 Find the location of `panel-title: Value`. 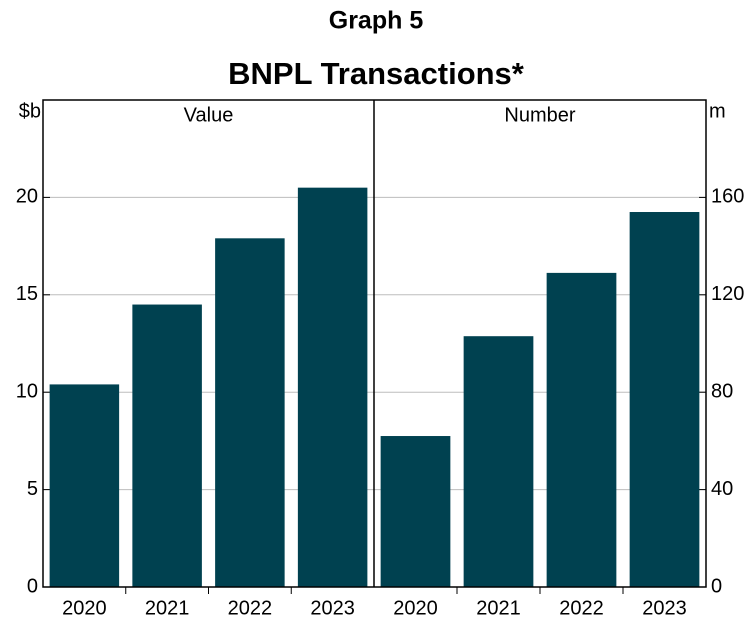

panel-title: Value is located at coordinates (209, 115).